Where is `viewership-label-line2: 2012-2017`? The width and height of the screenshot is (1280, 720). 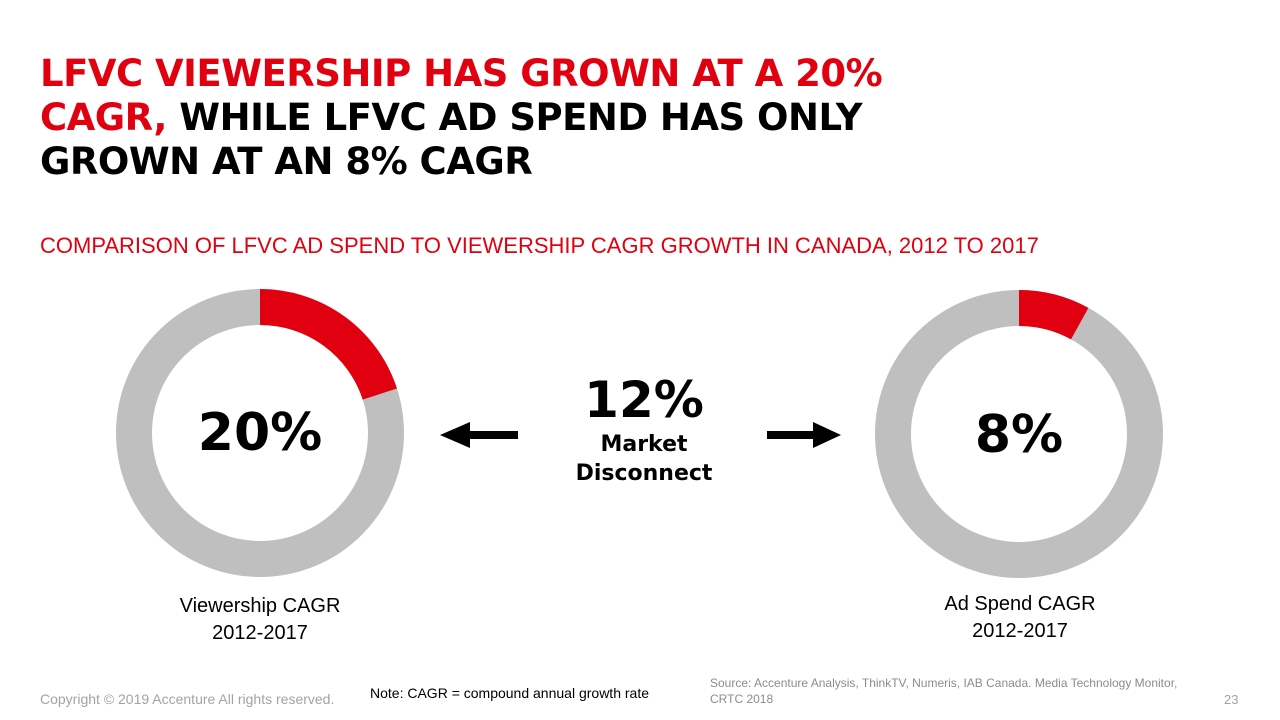
viewership-label-line2: 2012-2017 is located at coordinates (260, 633).